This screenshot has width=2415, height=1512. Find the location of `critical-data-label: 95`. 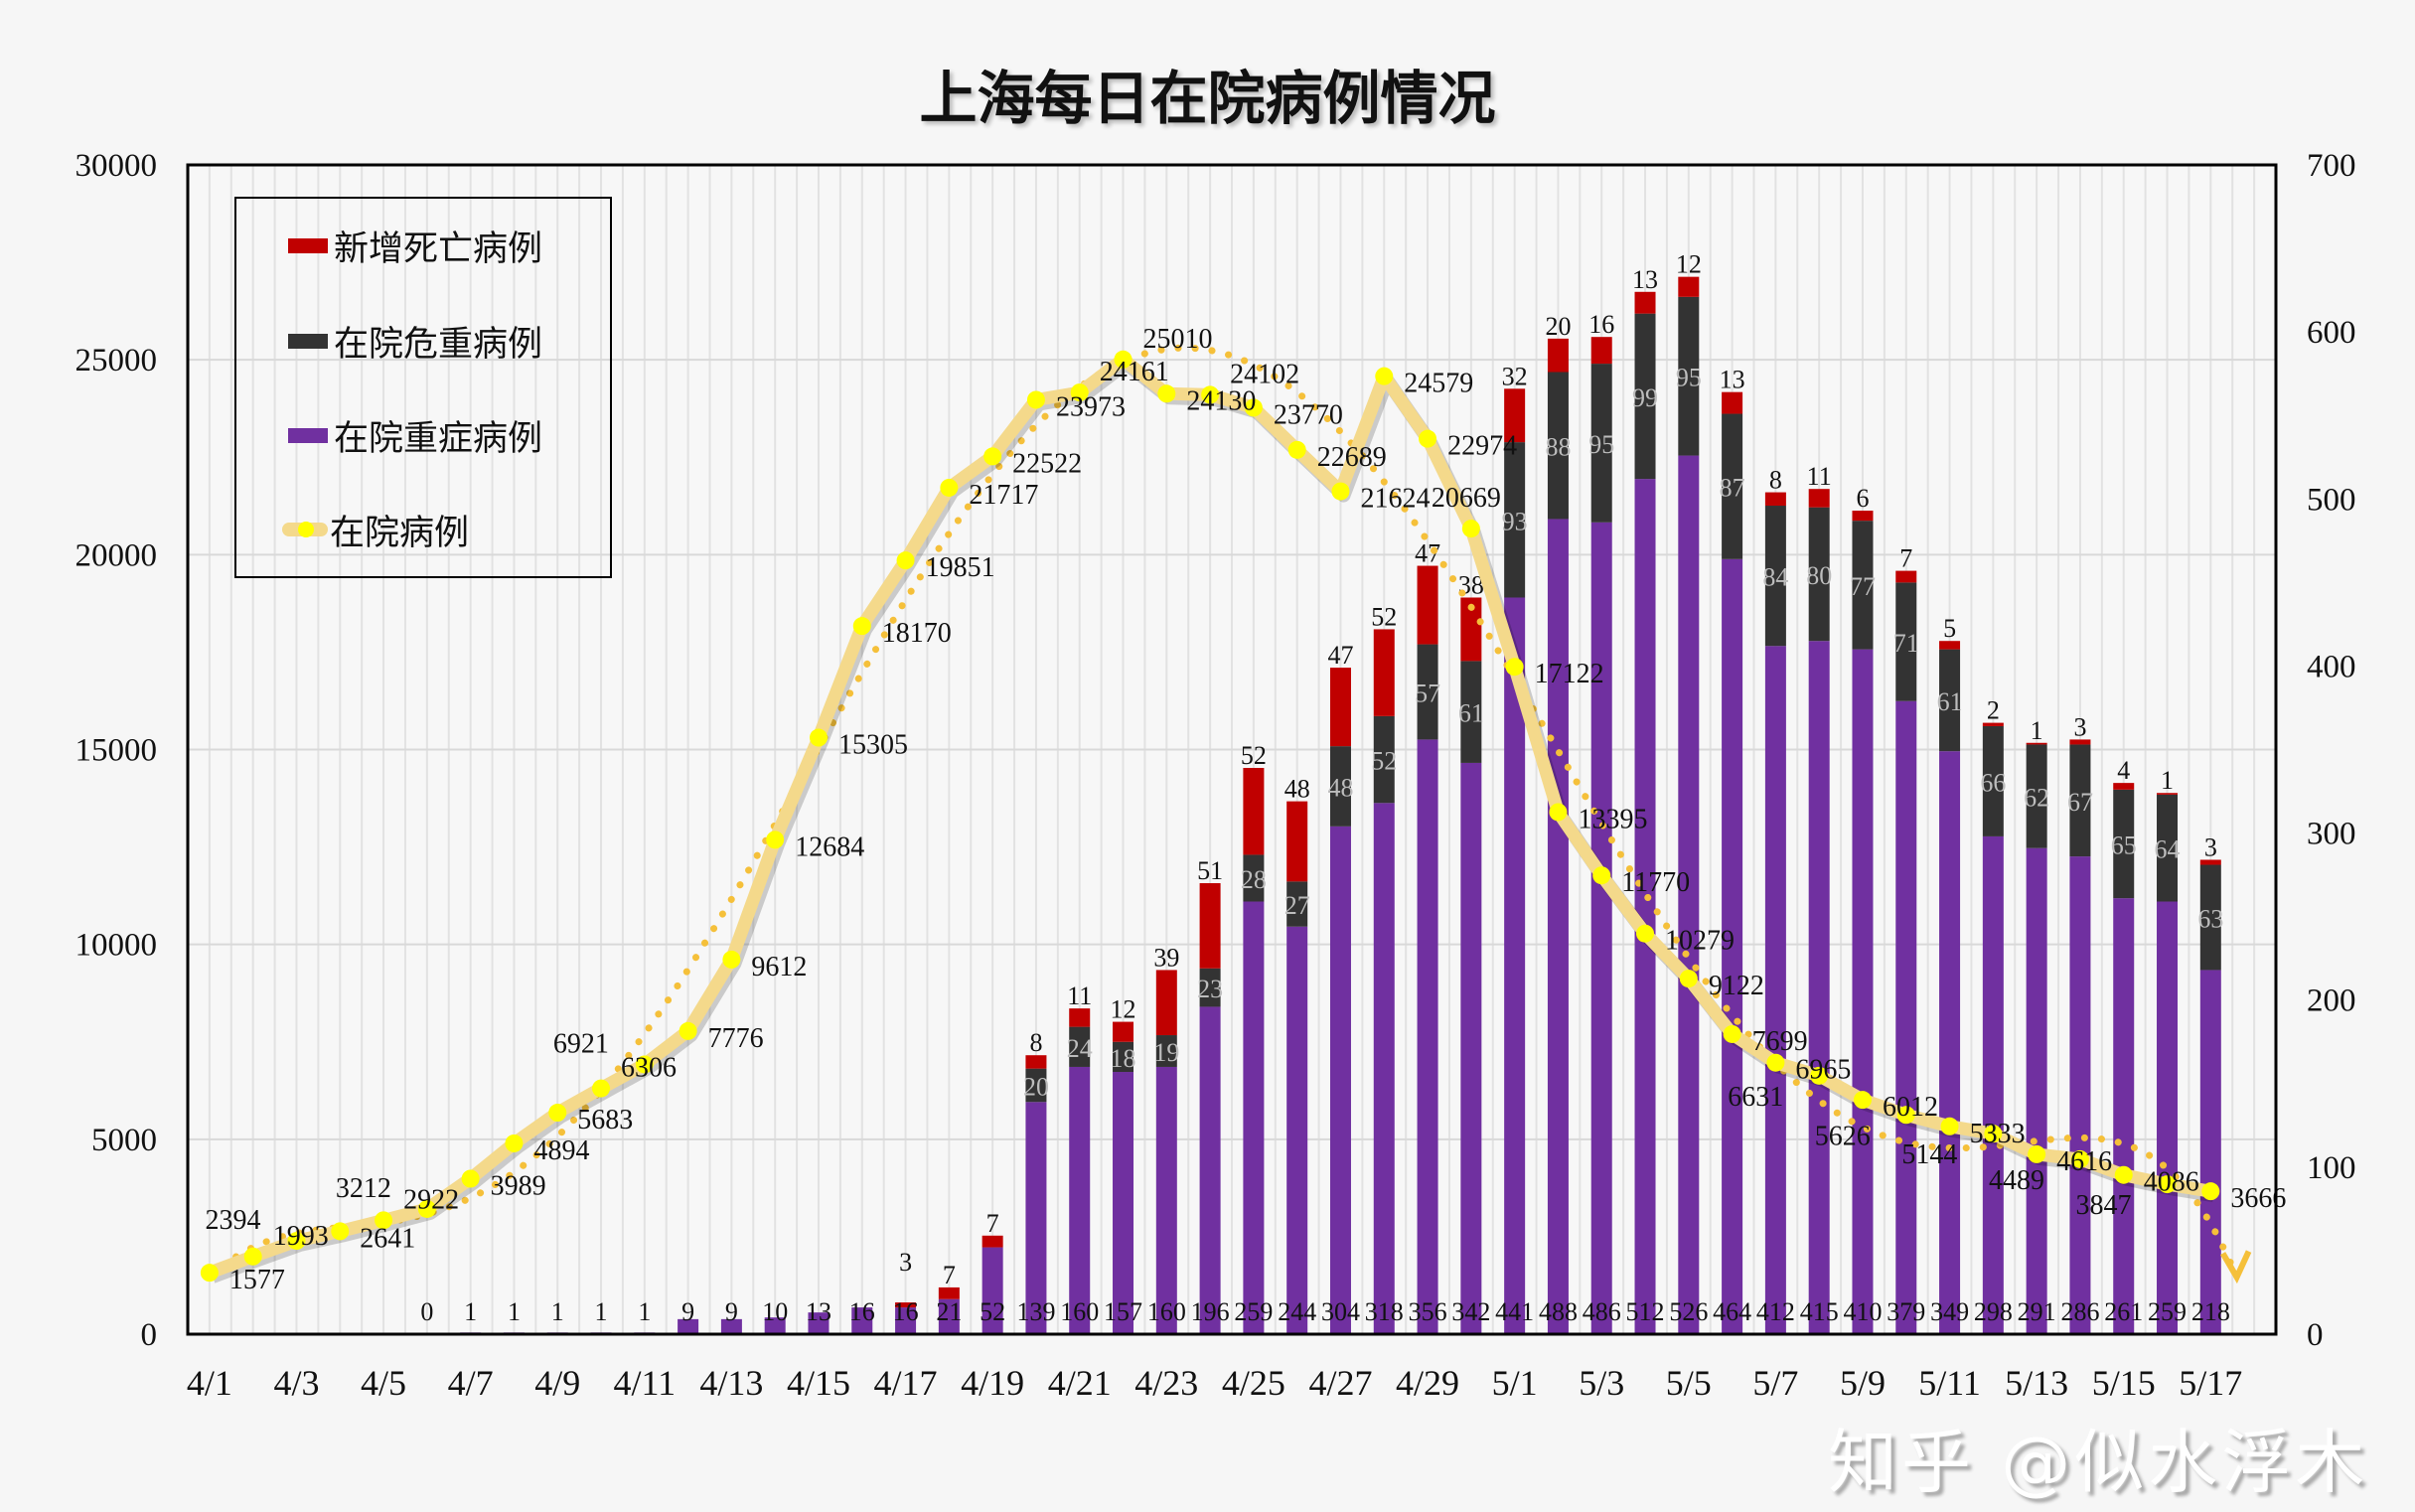

critical-data-label: 95 is located at coordinates (1601, 444).